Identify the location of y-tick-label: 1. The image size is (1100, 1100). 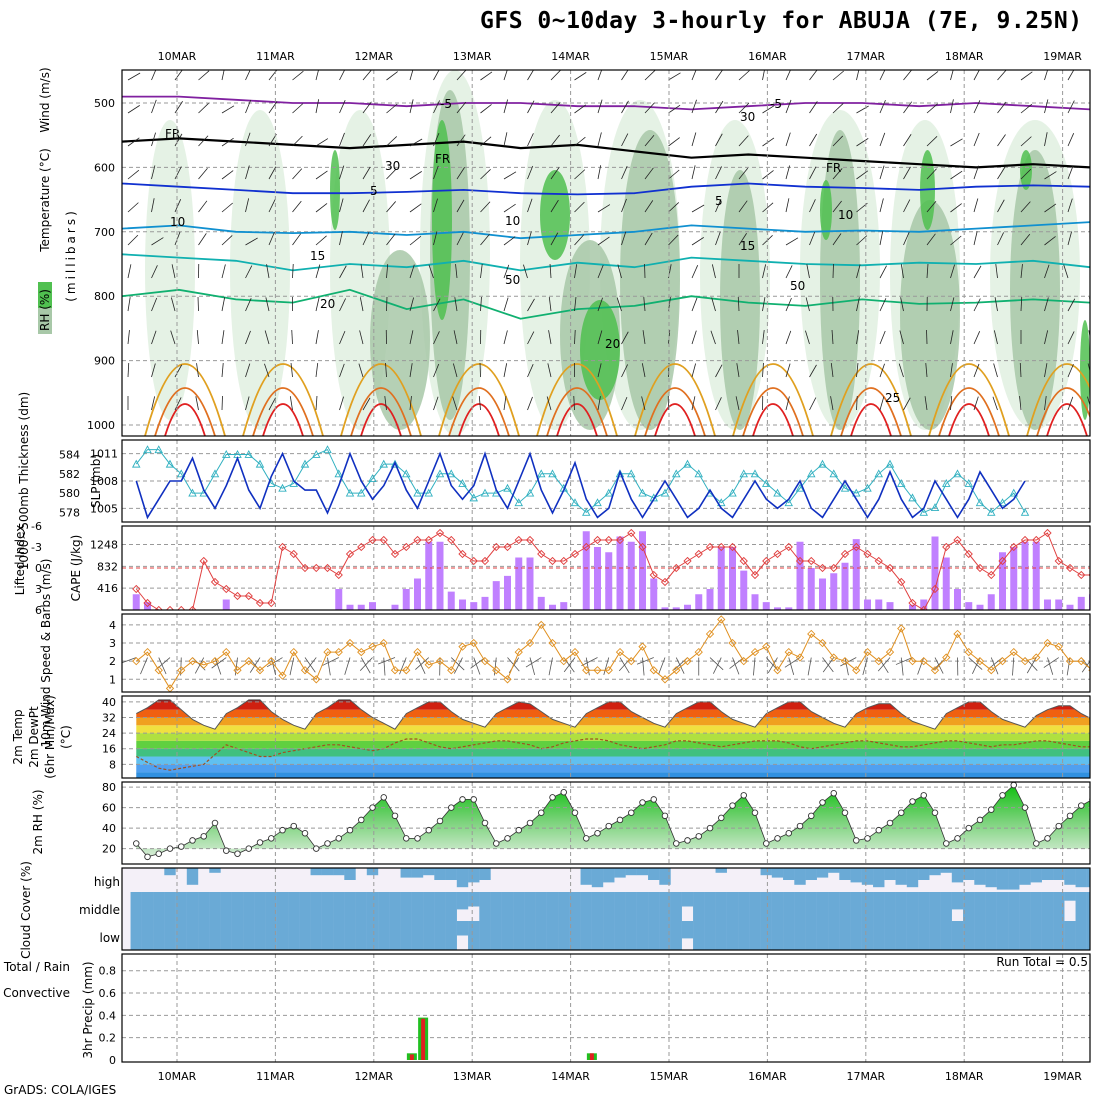
(112, 679).